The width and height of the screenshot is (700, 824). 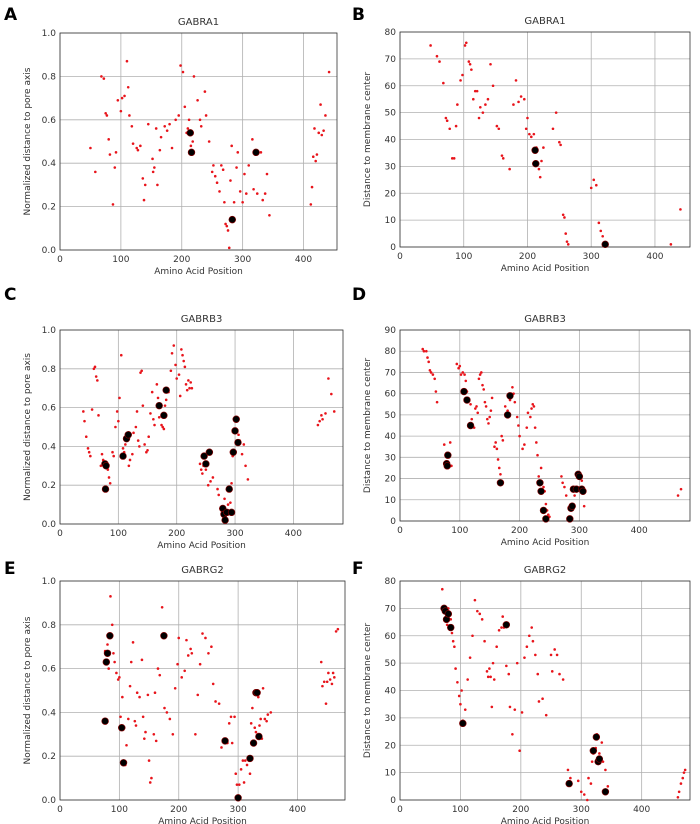 I want to click on y-tick-label: 0.2, so click(x=49, y=486).